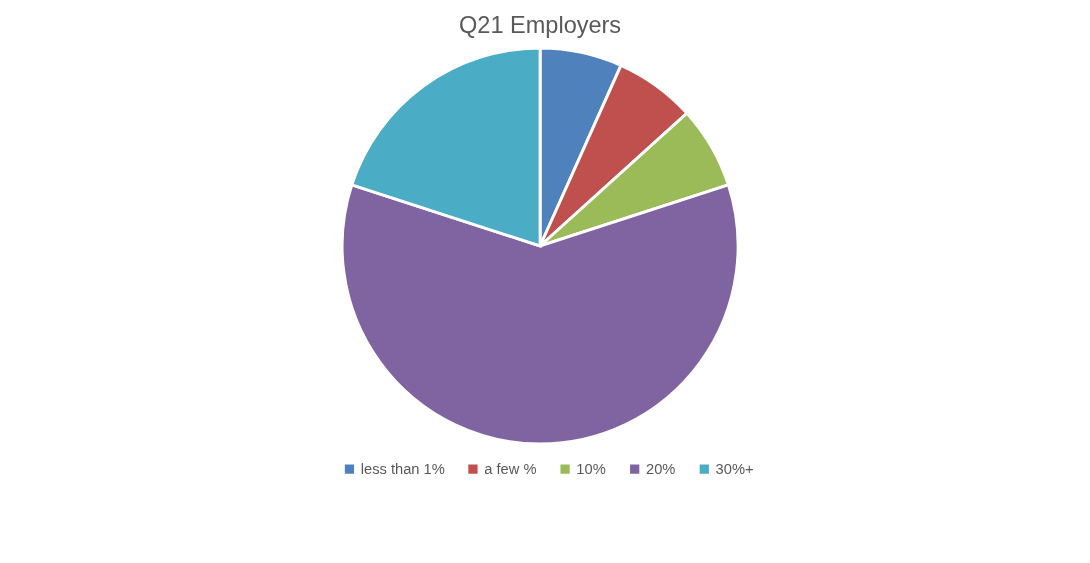 The height and width of the screenshot is (563, 1090). I want to click on legend-label: 10%, so click(591, 468).